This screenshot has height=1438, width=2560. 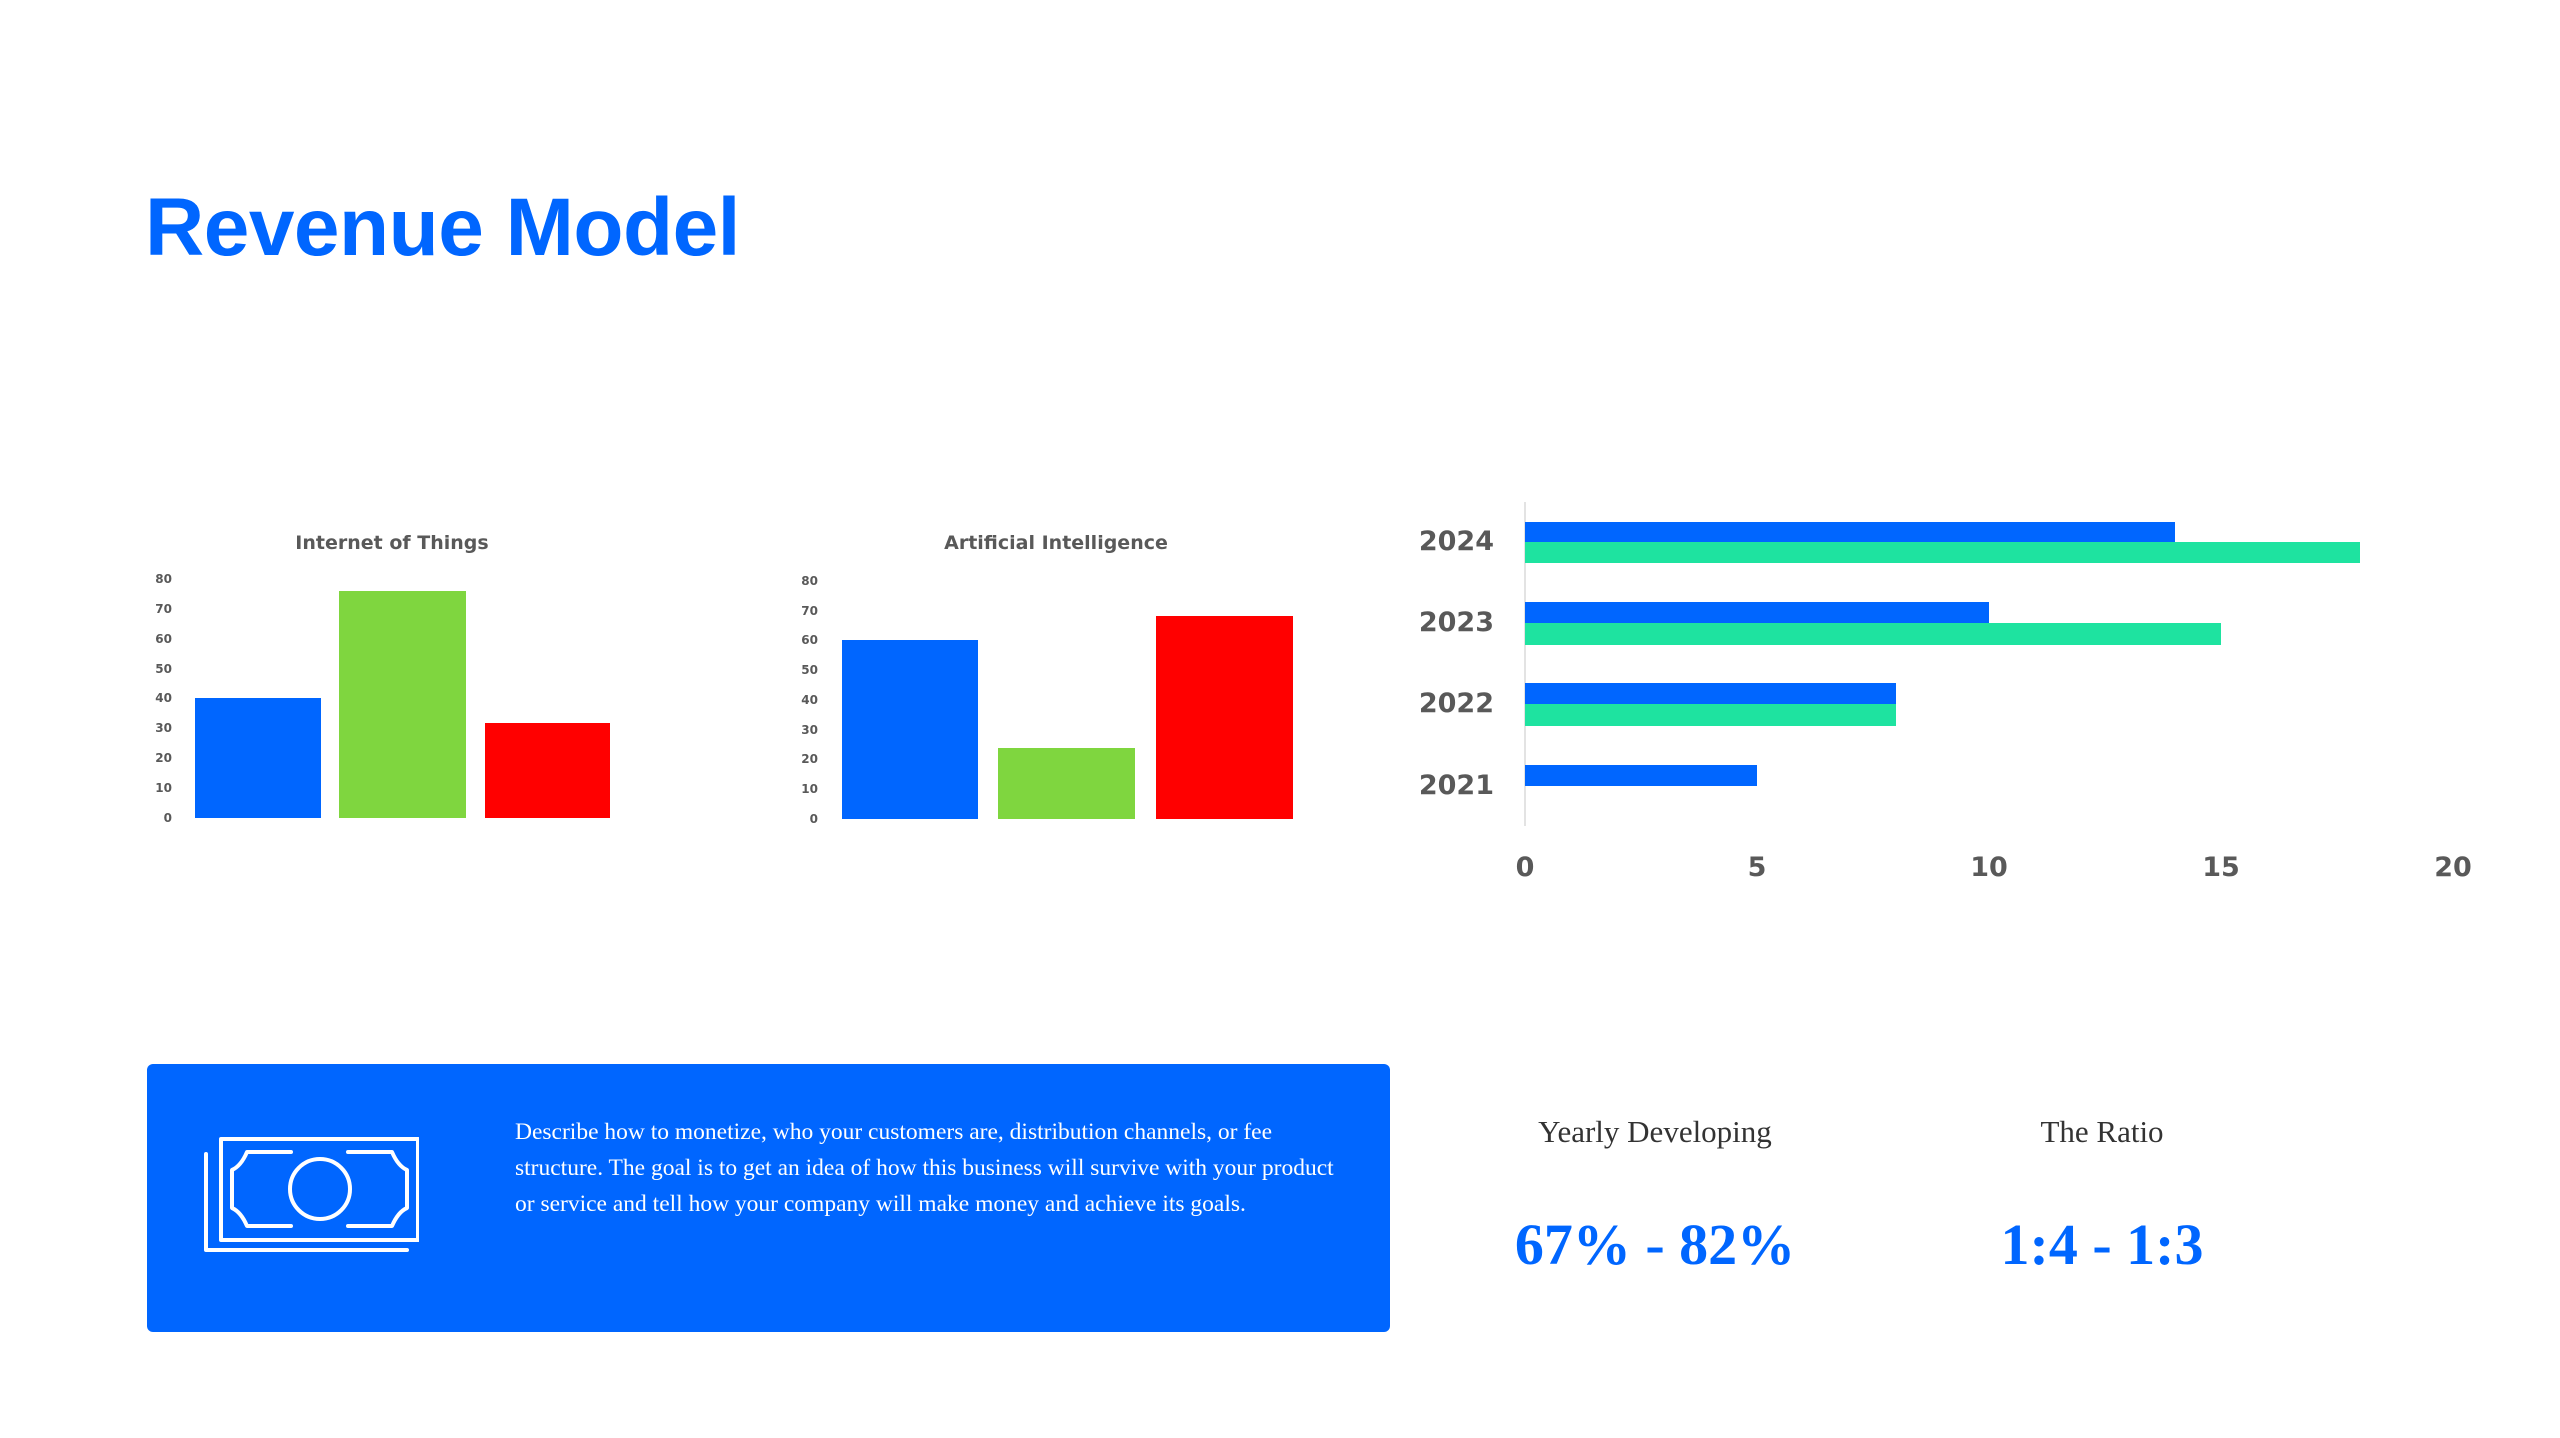 I want to click on category-label: 2024, so click(x=1456, y=541).